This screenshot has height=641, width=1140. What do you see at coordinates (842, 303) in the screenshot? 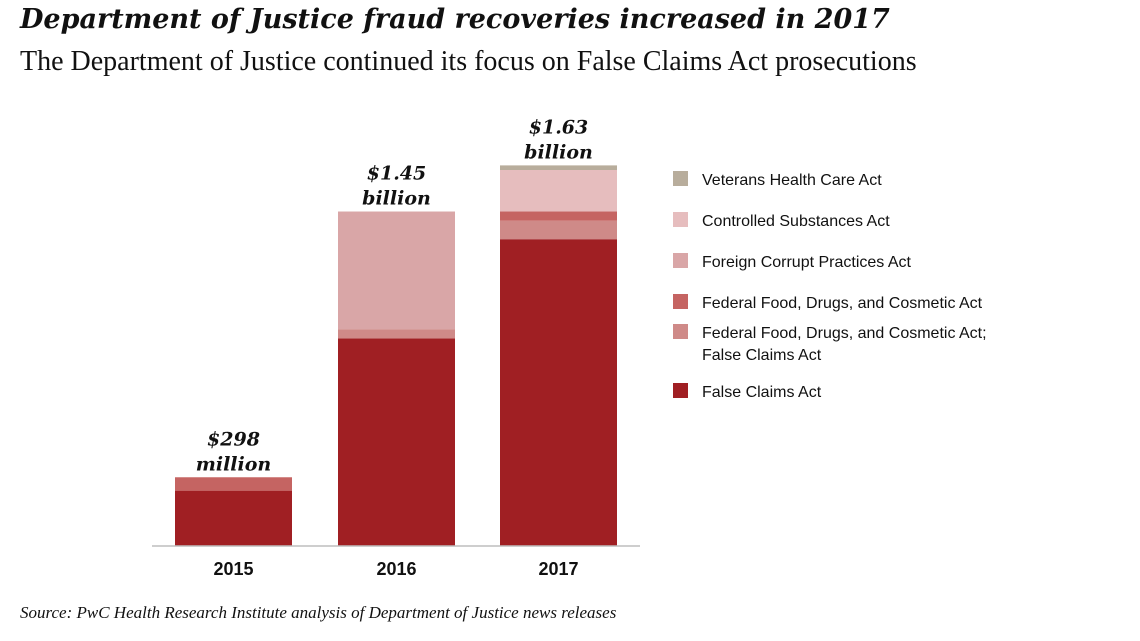
I see `legend-label-2: Federal Food, Drugs, and Cosmetic Act` at bounding box center [842, 303].